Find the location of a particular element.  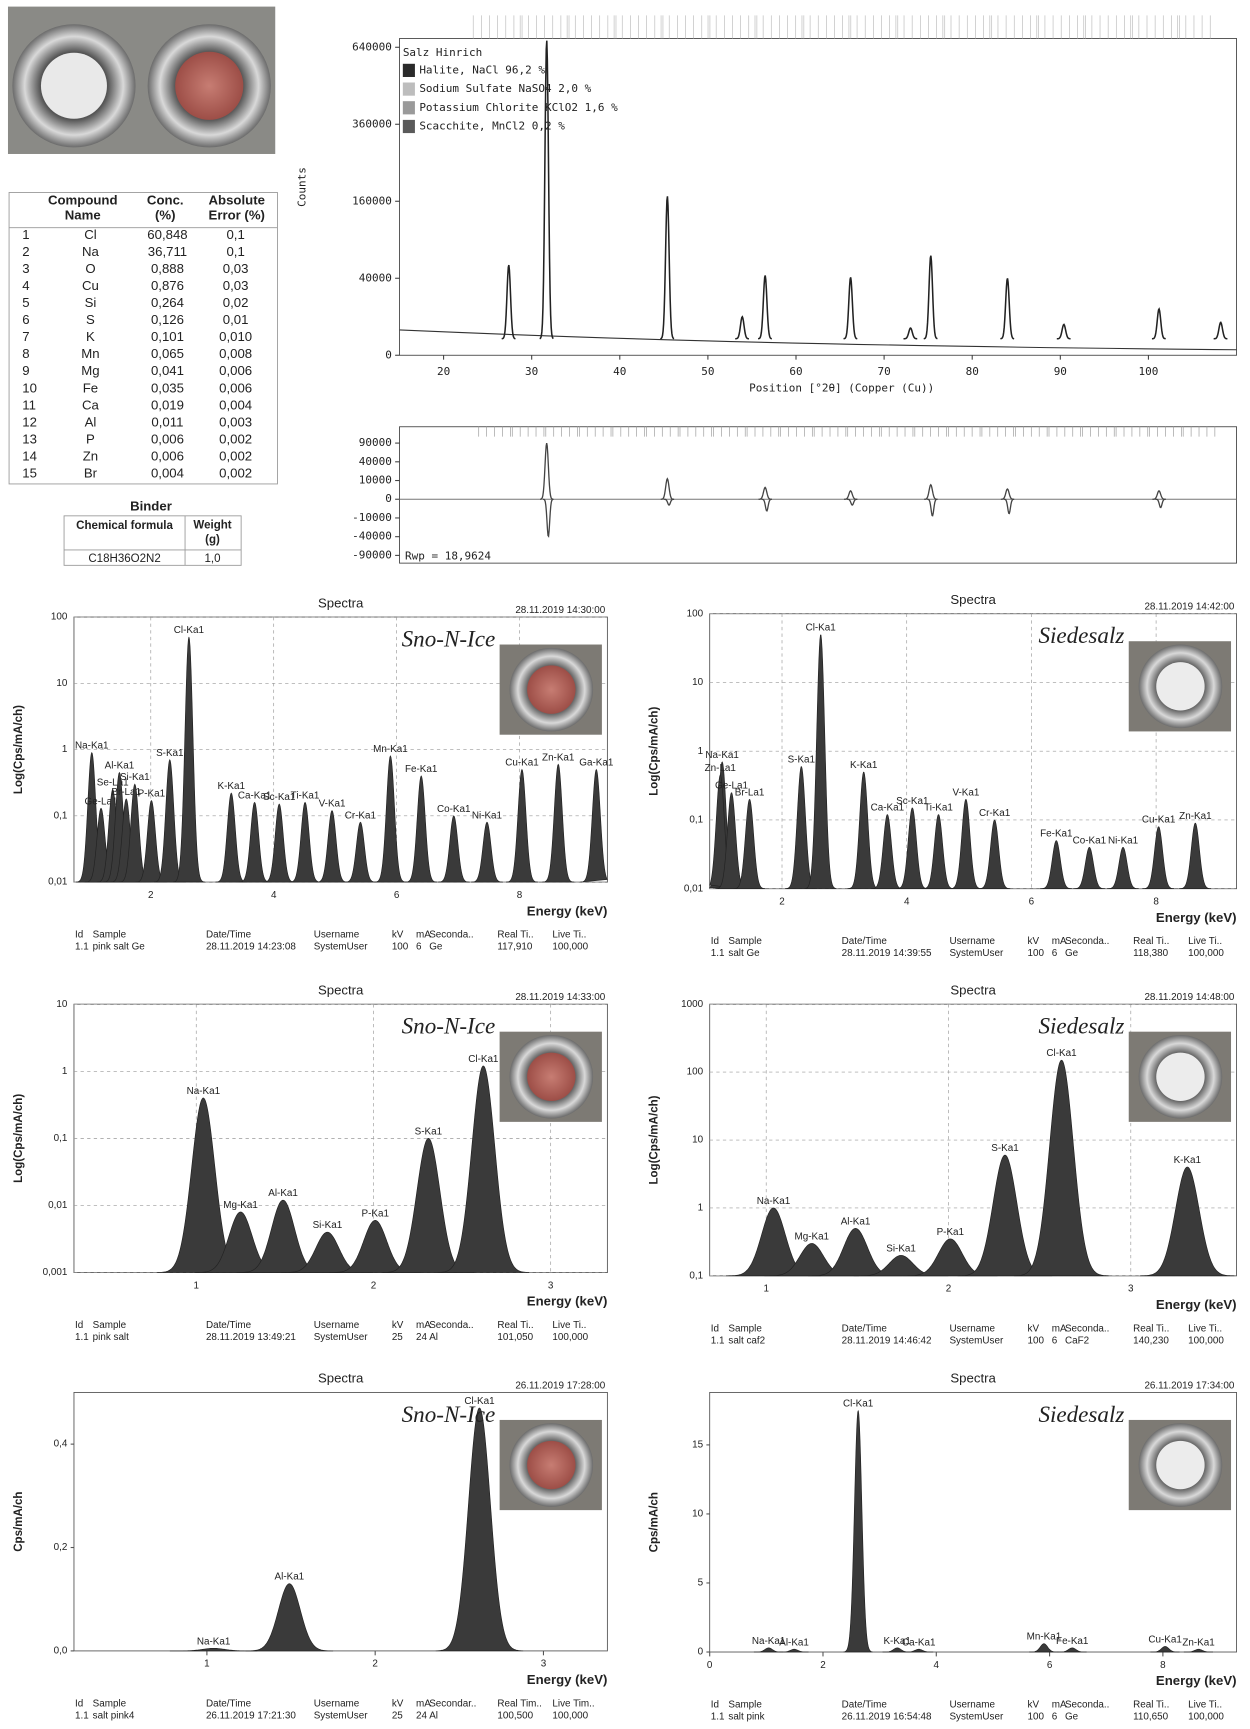

y-tick-label: 0 is located at coordinates (701, 1652).